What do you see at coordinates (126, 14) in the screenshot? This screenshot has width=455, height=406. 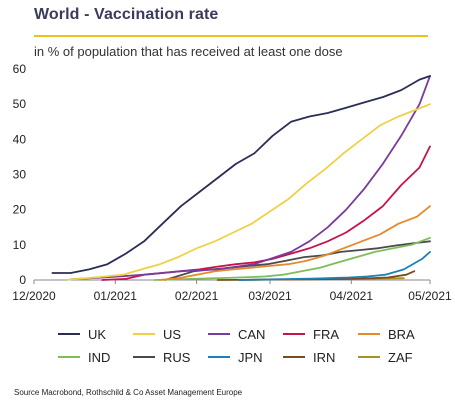 I see `chart-title: World - Vaccination rate` at bounding box center [126, 14].